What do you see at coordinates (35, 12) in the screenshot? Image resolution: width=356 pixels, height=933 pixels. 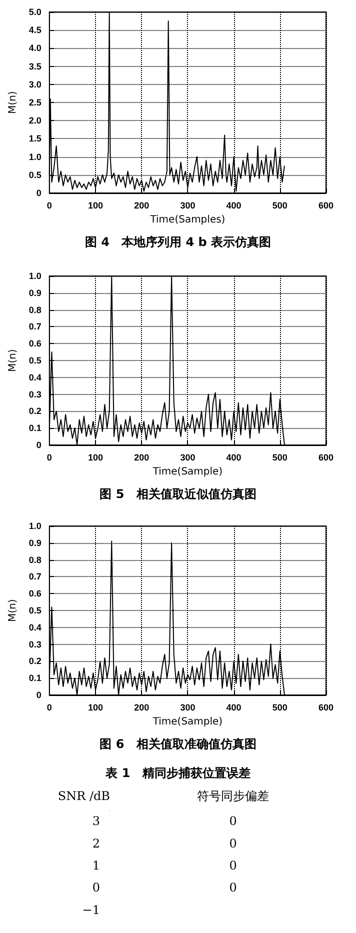 I see `y-tick-label: 5.0` at bounding box center [35, 12].